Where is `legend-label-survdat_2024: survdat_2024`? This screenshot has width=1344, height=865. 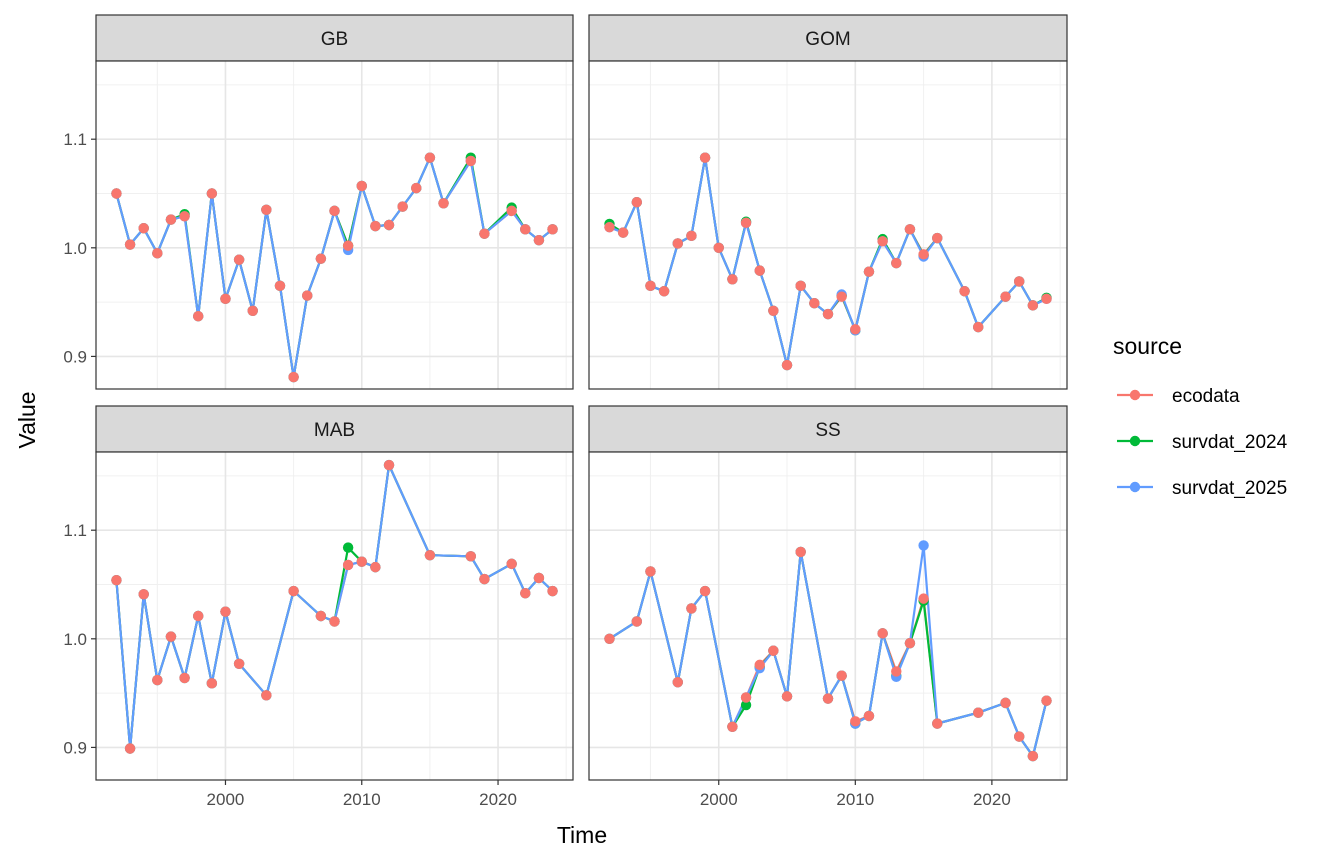 legend-label-survdat_2024: survdat_2024 is located at coordinates (1230, 442).